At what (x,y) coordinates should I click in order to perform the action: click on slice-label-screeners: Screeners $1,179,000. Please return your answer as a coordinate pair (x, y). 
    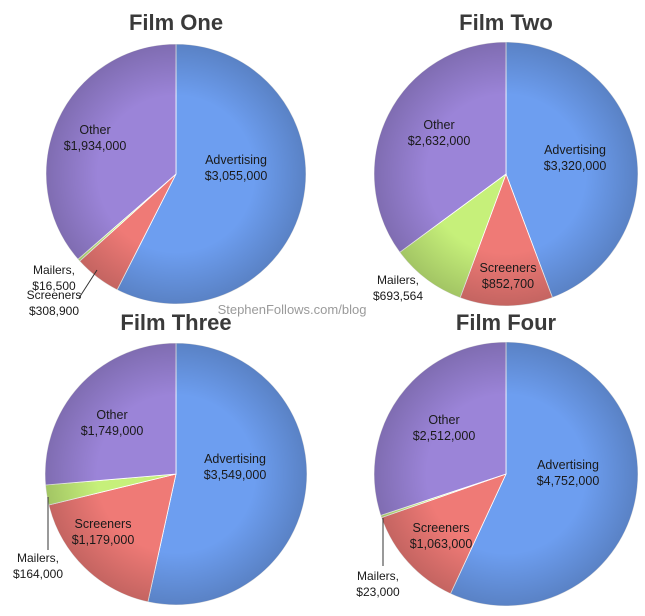
    Looking at the image, I should click on (103, 532).